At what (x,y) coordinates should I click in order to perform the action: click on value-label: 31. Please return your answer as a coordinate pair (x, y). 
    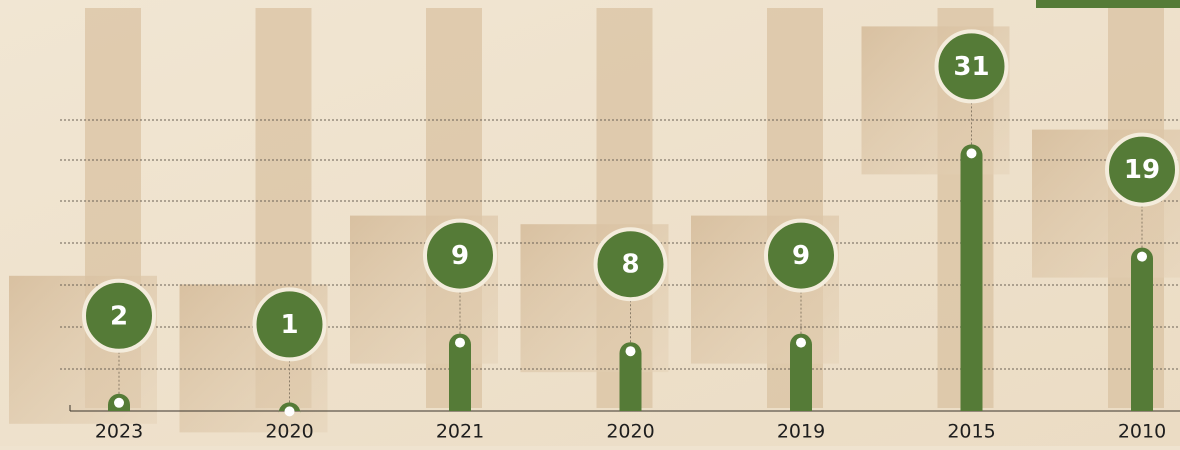
    Looking at the image, I should click on (971, 67).